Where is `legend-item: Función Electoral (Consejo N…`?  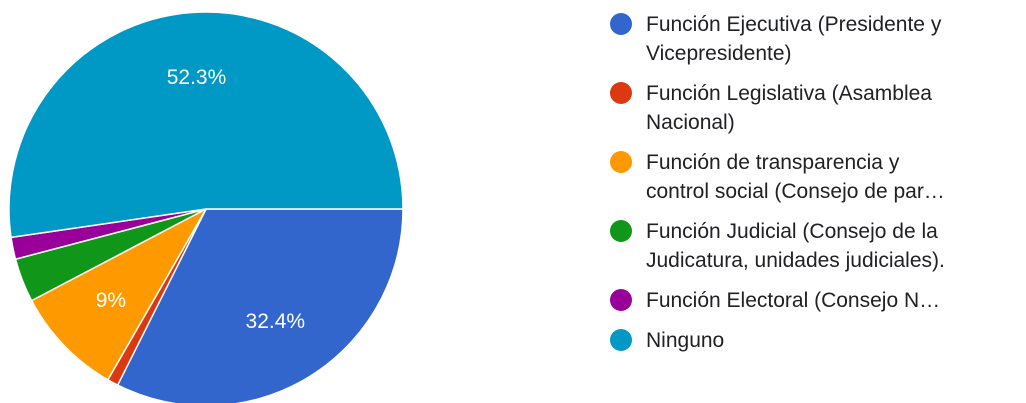
legend-item: Función Electoral (Consejo N… is located at coordinates (815, 300).